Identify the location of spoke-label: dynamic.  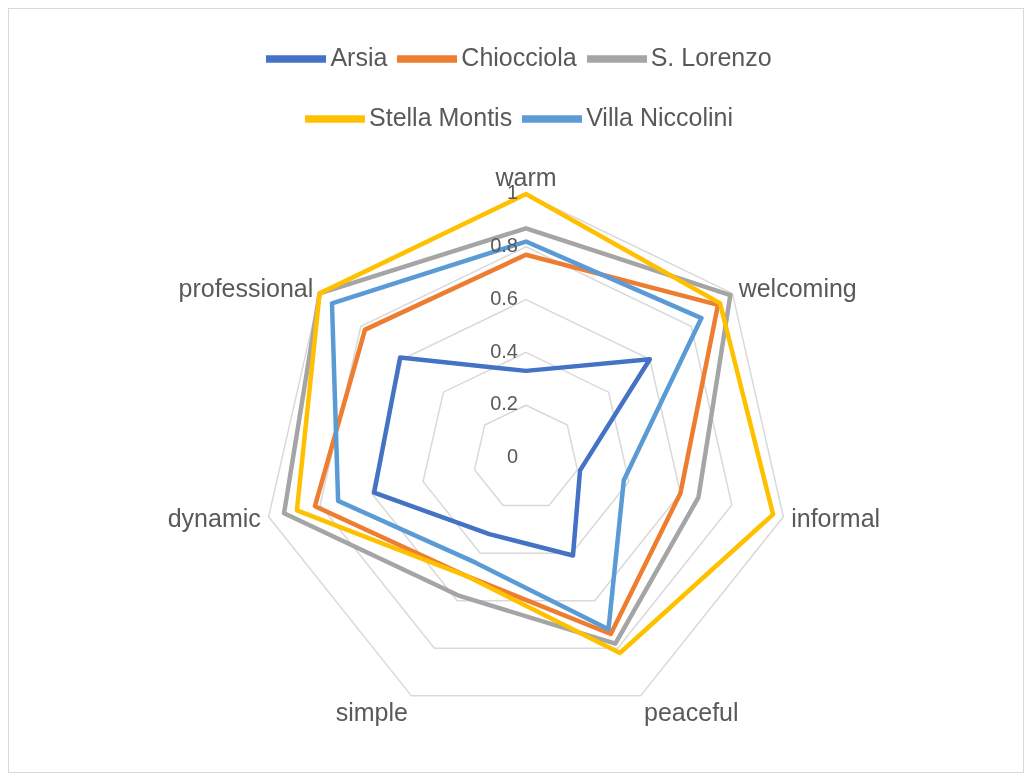
(214, 518).